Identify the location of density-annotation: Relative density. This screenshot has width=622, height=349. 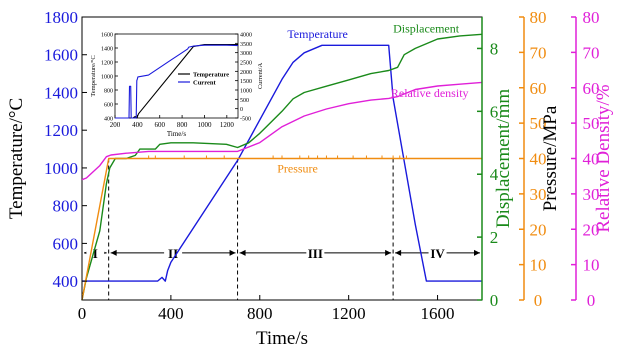
(430, 93).